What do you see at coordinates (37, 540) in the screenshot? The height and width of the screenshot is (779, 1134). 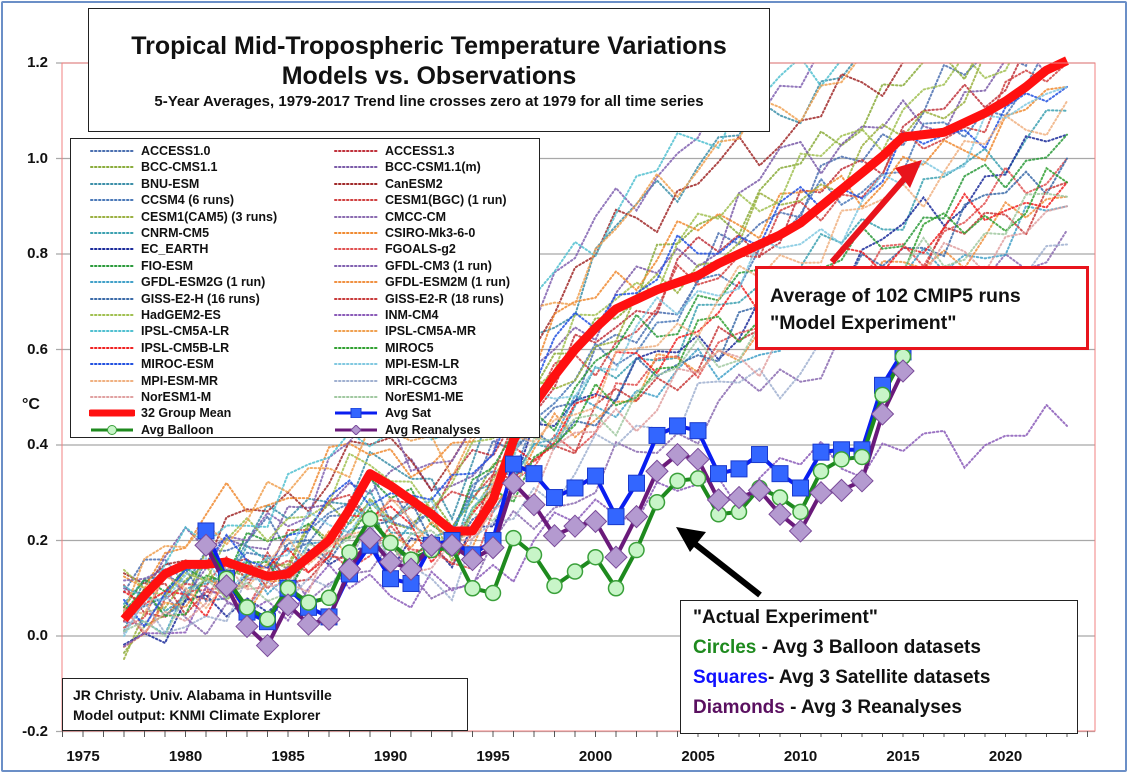 I see `y-tick-label: 0.2` at bounding box center [37, 540].